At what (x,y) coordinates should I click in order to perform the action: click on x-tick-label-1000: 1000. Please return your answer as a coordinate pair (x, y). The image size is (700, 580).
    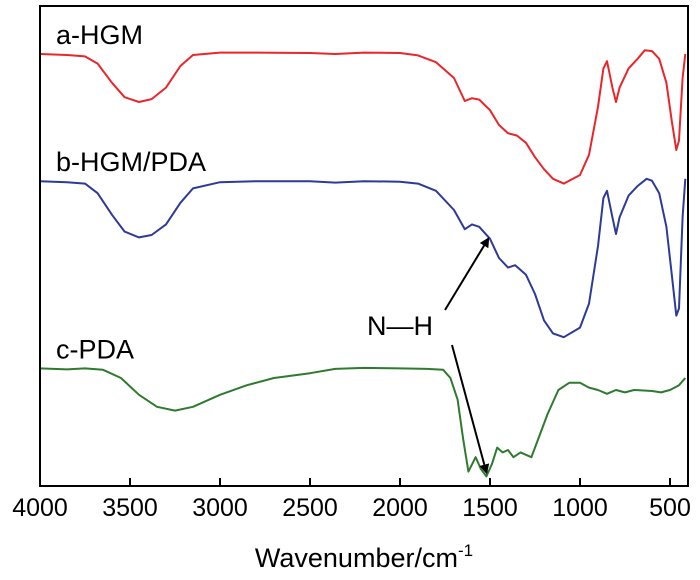
    Looking at the image, I should click on (580, 508).